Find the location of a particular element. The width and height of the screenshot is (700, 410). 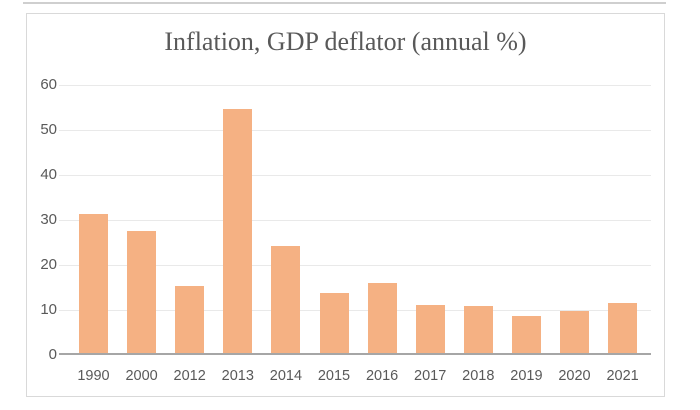

x-tick-label-2020: 2020 is located at coordinates (574, 376).